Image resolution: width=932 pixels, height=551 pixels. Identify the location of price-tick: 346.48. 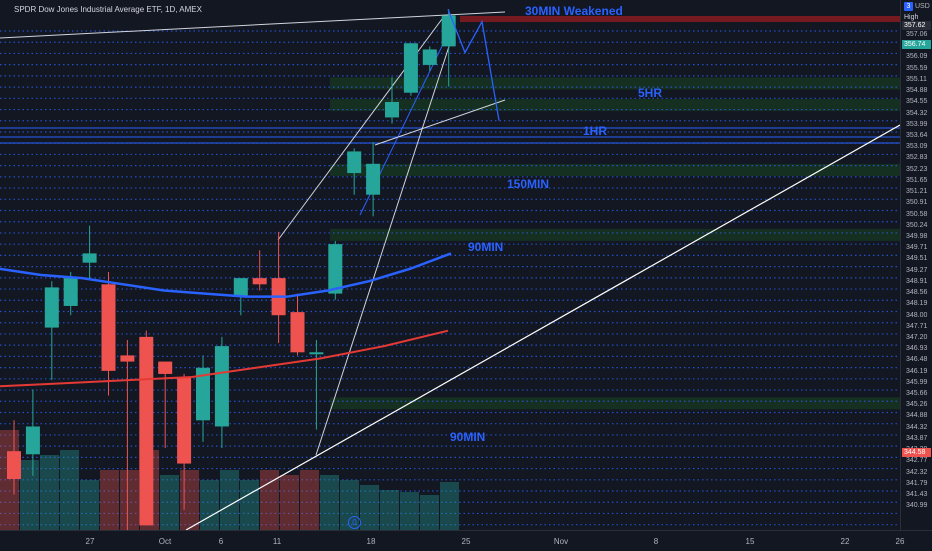
(917, 360).